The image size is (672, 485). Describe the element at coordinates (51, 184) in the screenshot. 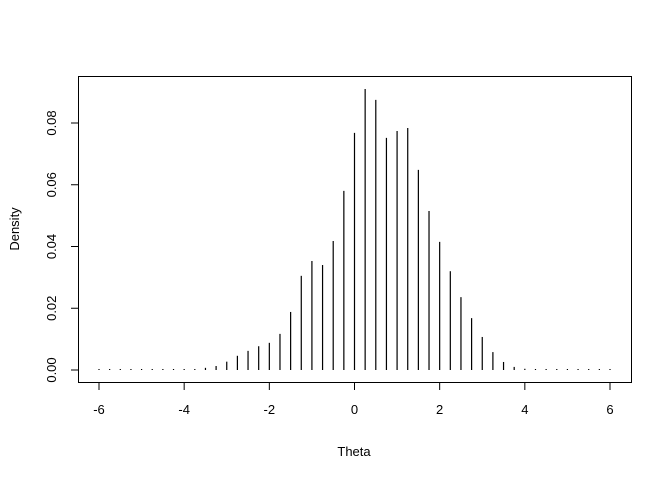

I see `y-tick-label: 0.06` at that location.